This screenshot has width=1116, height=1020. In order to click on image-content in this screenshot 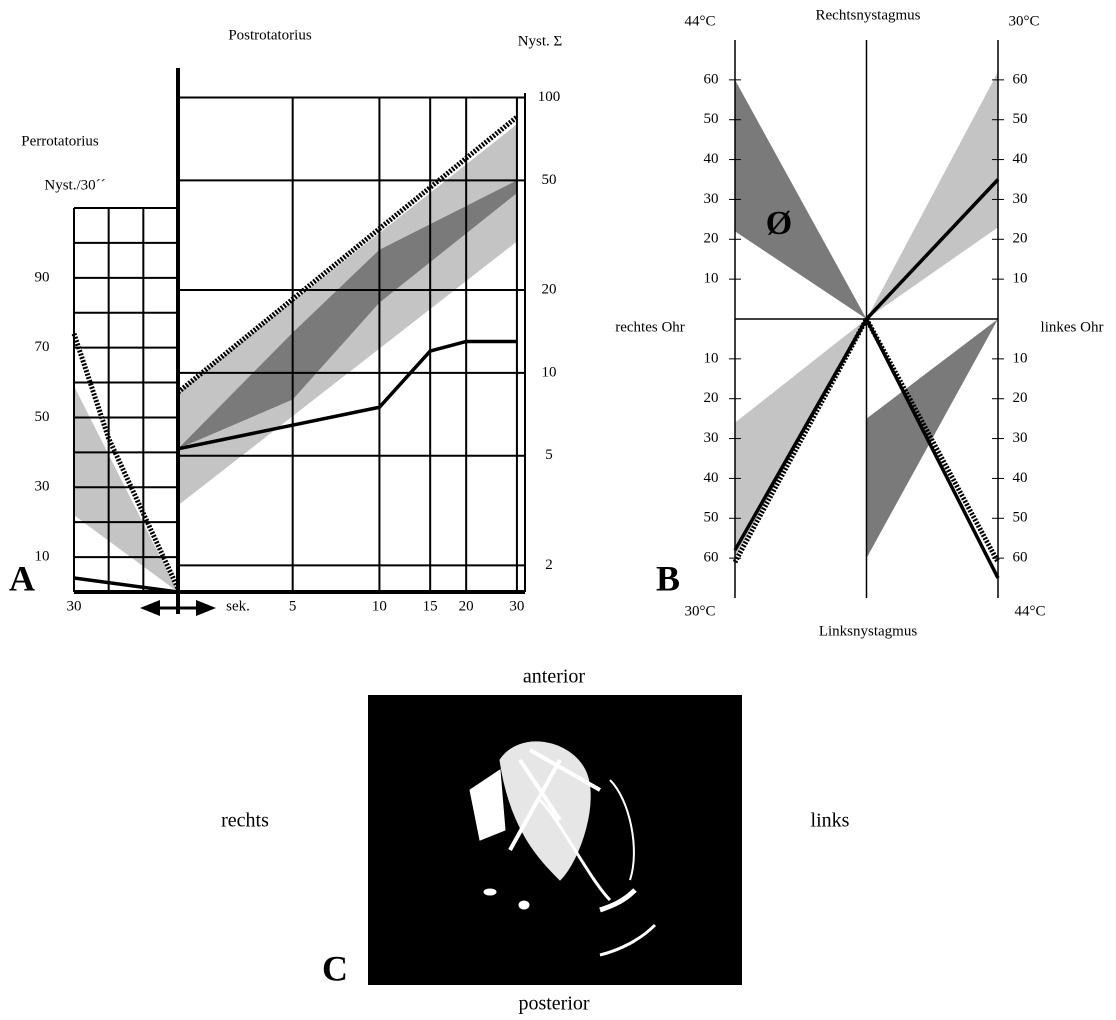, I will do `click(563, 849)`.